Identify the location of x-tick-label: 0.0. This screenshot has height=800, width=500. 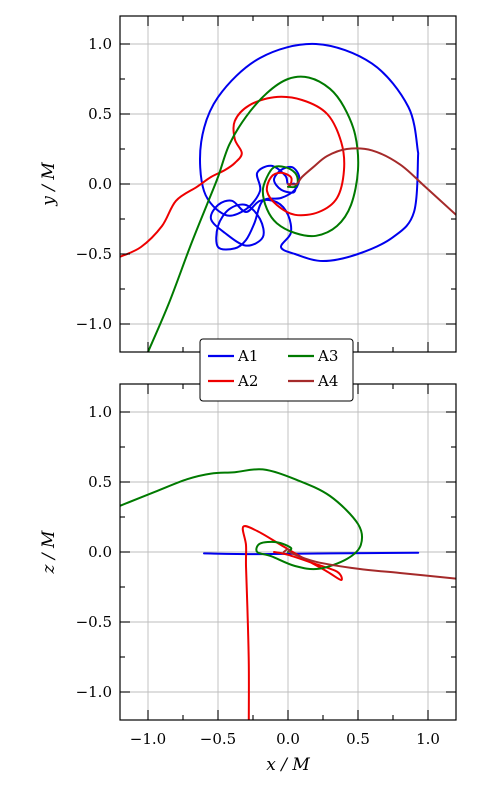
(288, 739).